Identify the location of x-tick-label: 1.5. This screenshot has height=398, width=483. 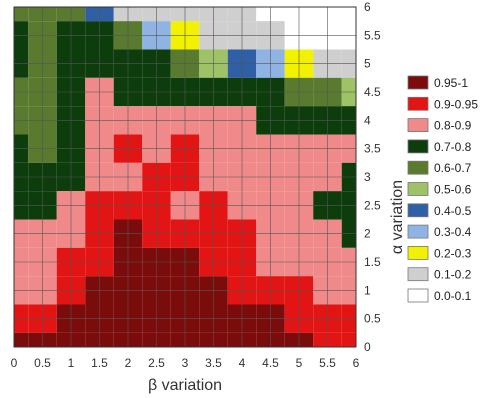
(99, 363).